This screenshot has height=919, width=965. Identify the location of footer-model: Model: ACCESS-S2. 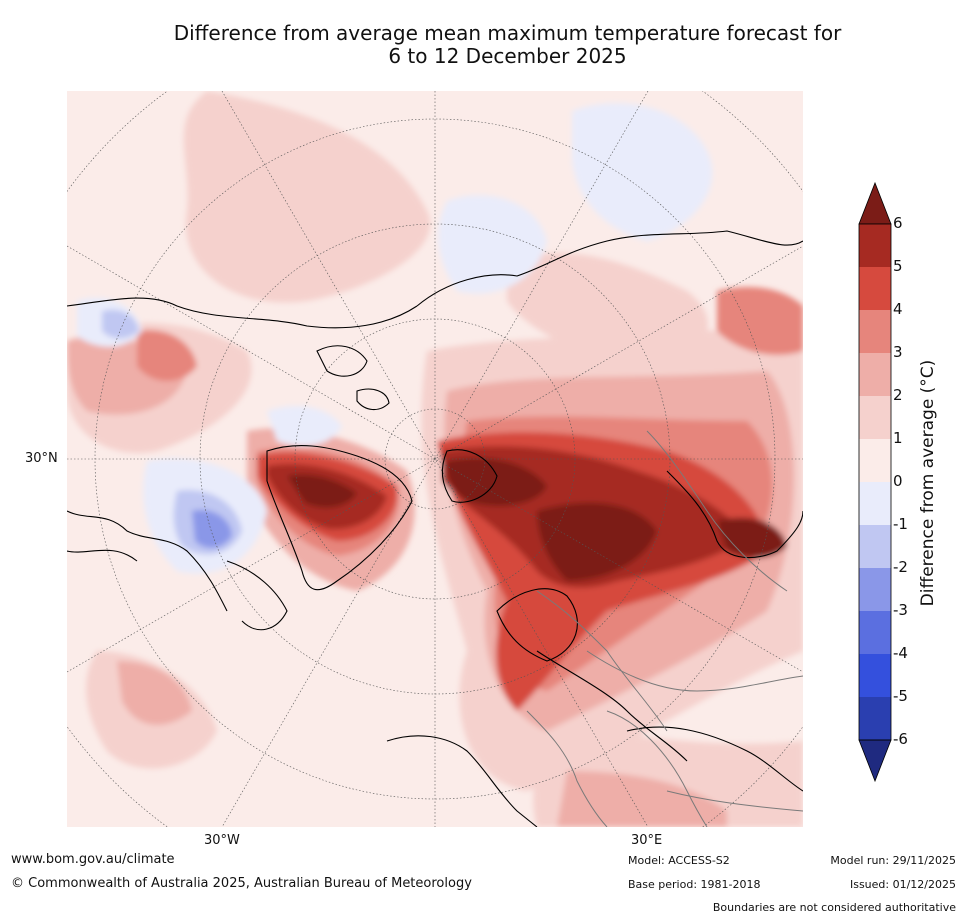
(679, 860).